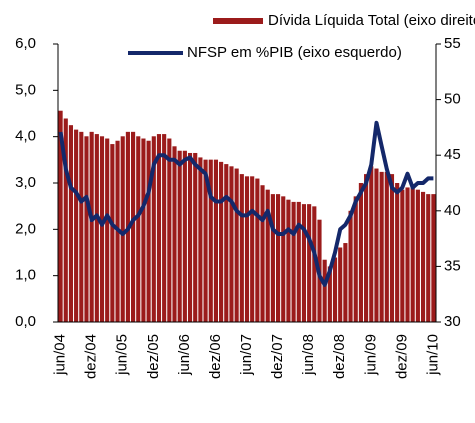 The height and width of the screenshot is (423, 475). Describe the element at coordinates (277, 356) in the screenshot. I see `x-tick-label: dez/07` at that location.